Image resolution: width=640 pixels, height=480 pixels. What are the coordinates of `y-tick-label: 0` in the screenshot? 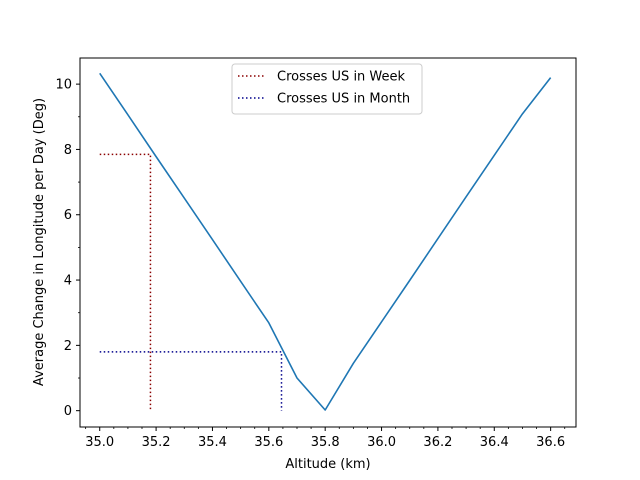 It's located at (68, 411).